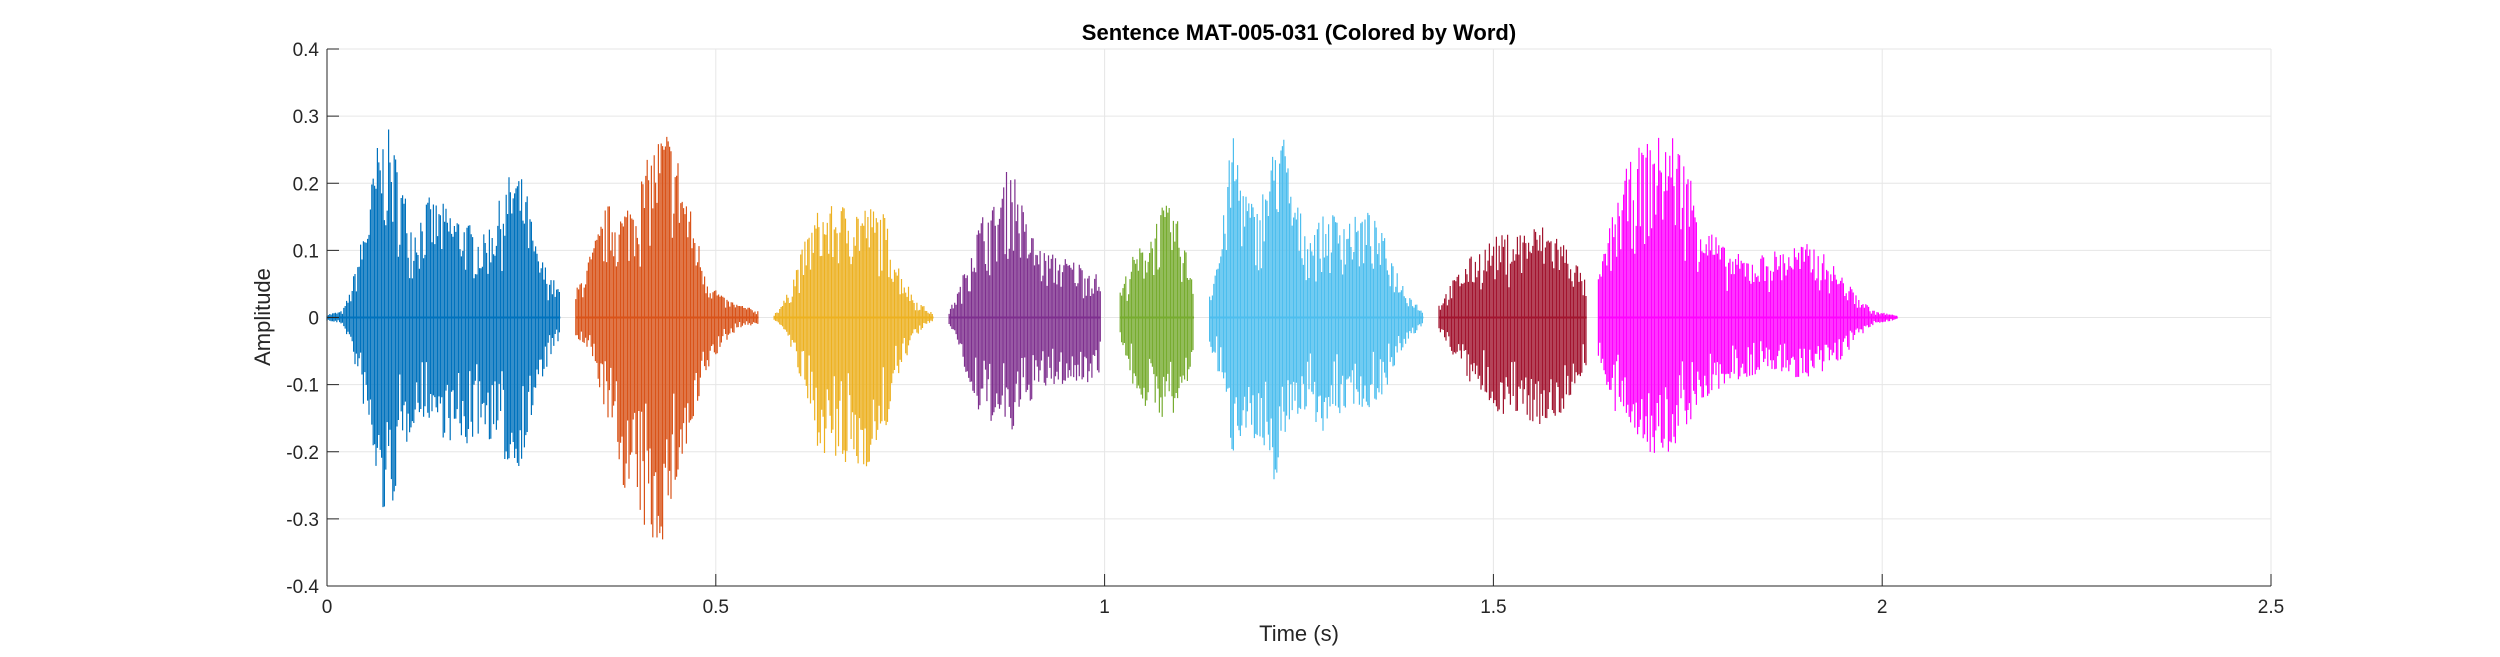 The height and width of the screenshot is (657, 2500). Describe the element at coordinates (306, 251) in the screenshot. I see `y-tick-label: 0.1` at that location.